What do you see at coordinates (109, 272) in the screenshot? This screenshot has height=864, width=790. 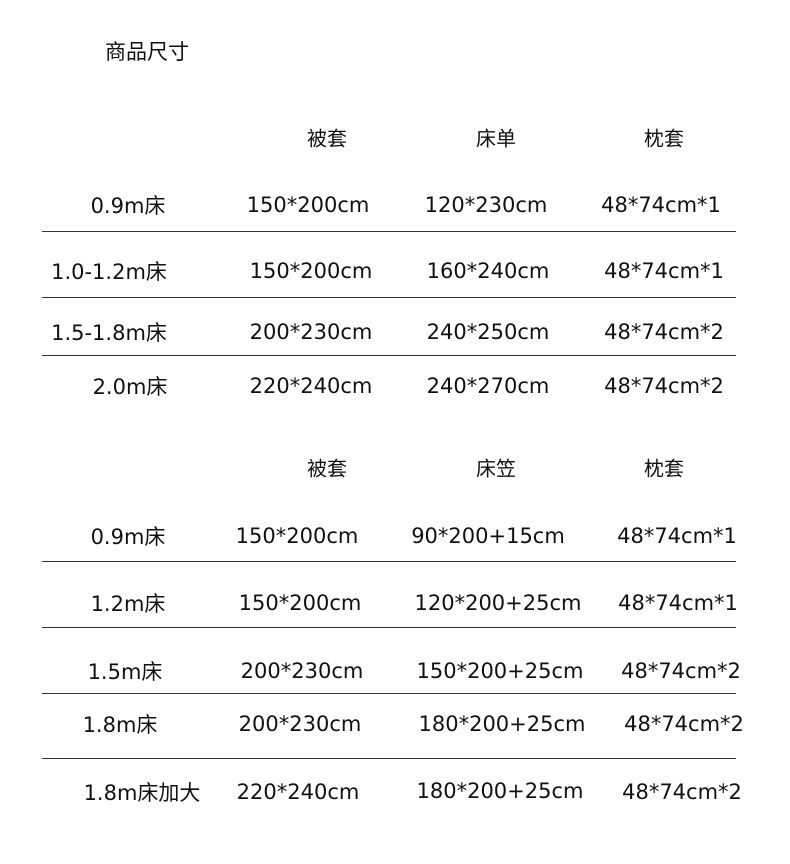 I see `bed-size: 1.0-1.2m床` at bounding box center [109, 272].